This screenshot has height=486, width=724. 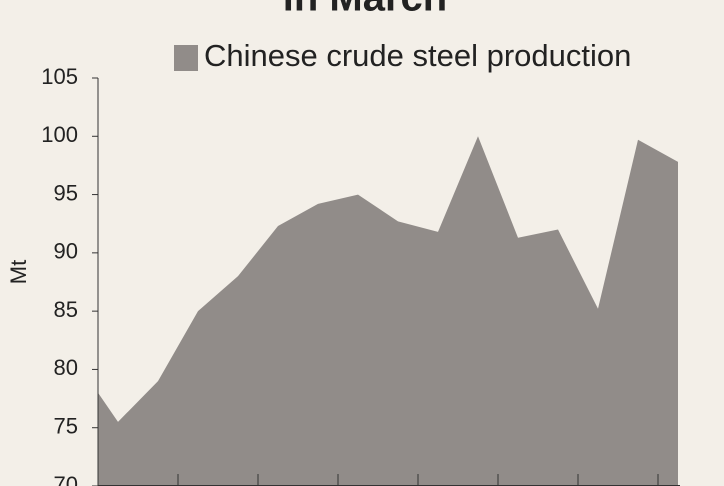 I want to click on y-tick-label: 70, so click(x=66, y=479).